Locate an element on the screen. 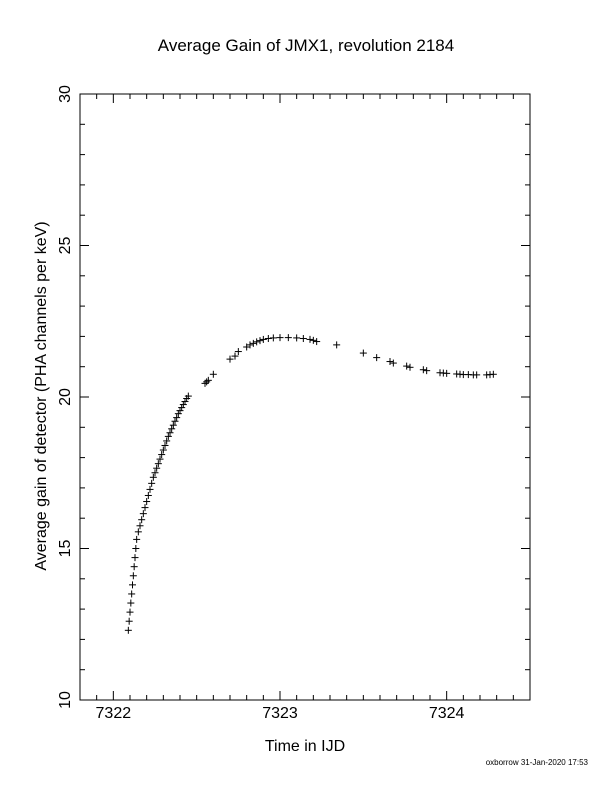 This screenshot has height=792, width=612. credit-footer: oxborrow 31-Jan-2020 17:53 is located at coordinates (536, 762).